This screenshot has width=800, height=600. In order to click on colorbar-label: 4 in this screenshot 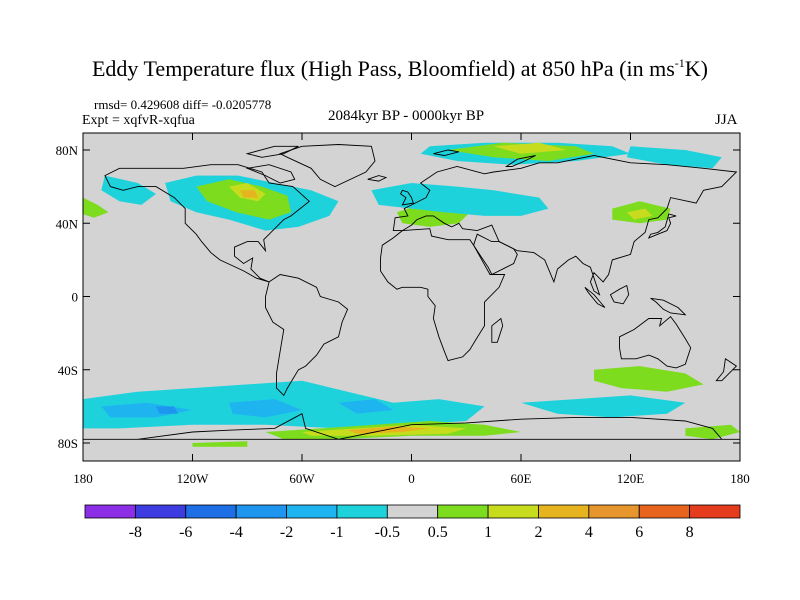, I will do `click(589, 532)`.